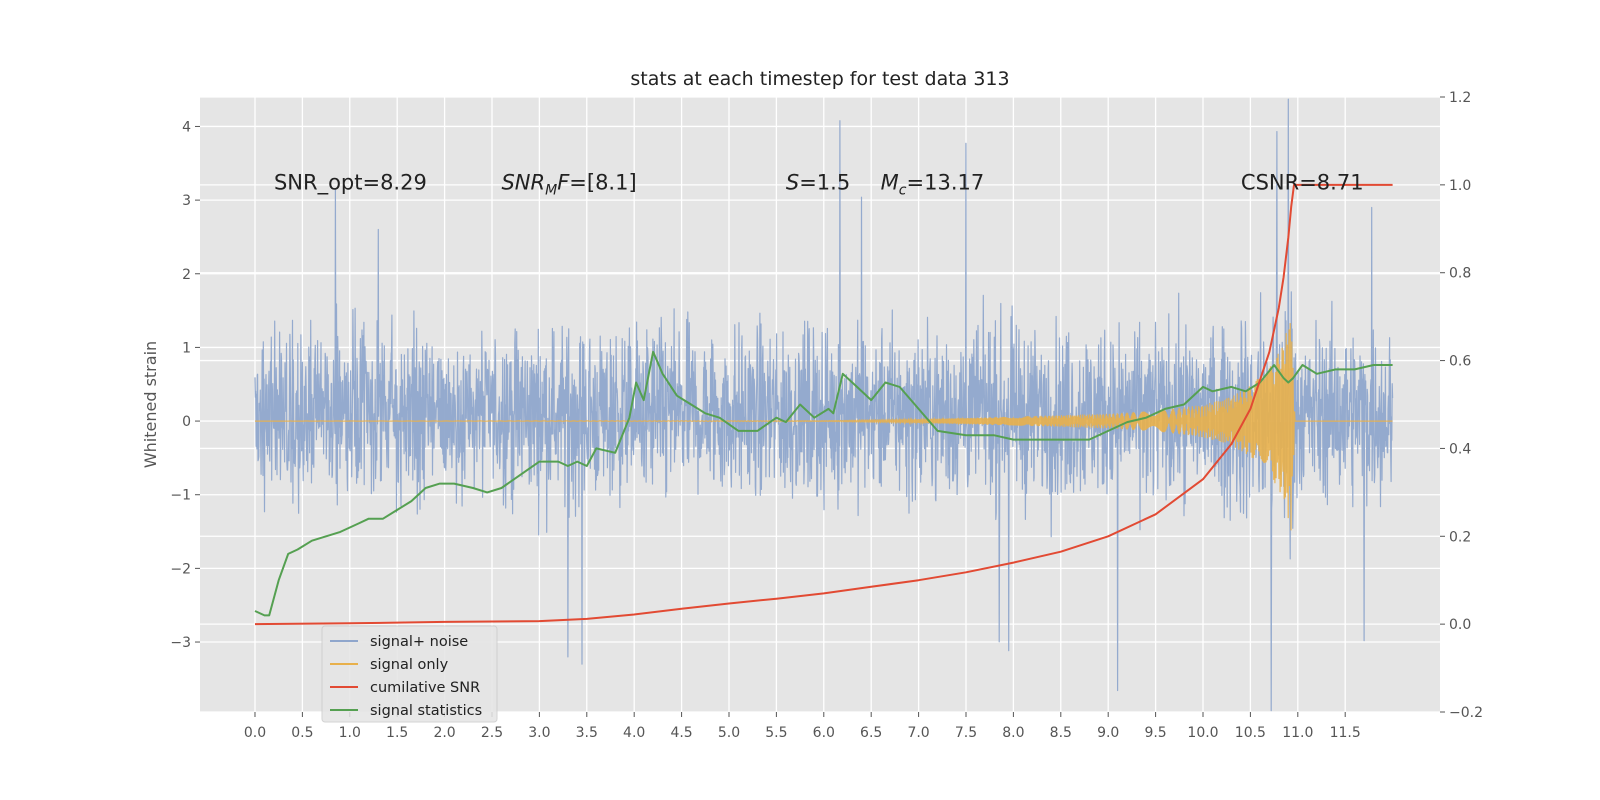  What do you see at coordinates (1460, 98) in the screenshot?
I see `y2-tick-label: 1.2` at bounding box center [1460, 98].